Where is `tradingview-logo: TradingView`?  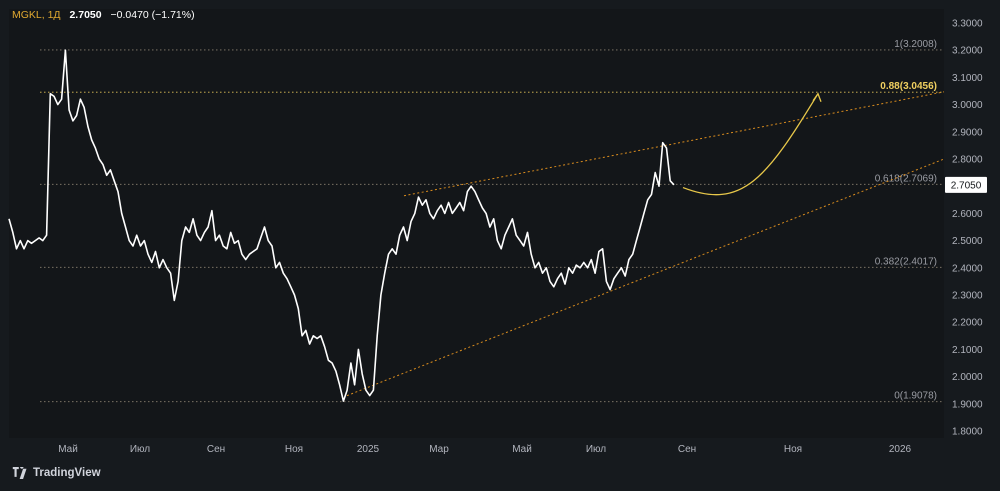
tradingview-logo: TradingView is located at coordinates (56, 473).